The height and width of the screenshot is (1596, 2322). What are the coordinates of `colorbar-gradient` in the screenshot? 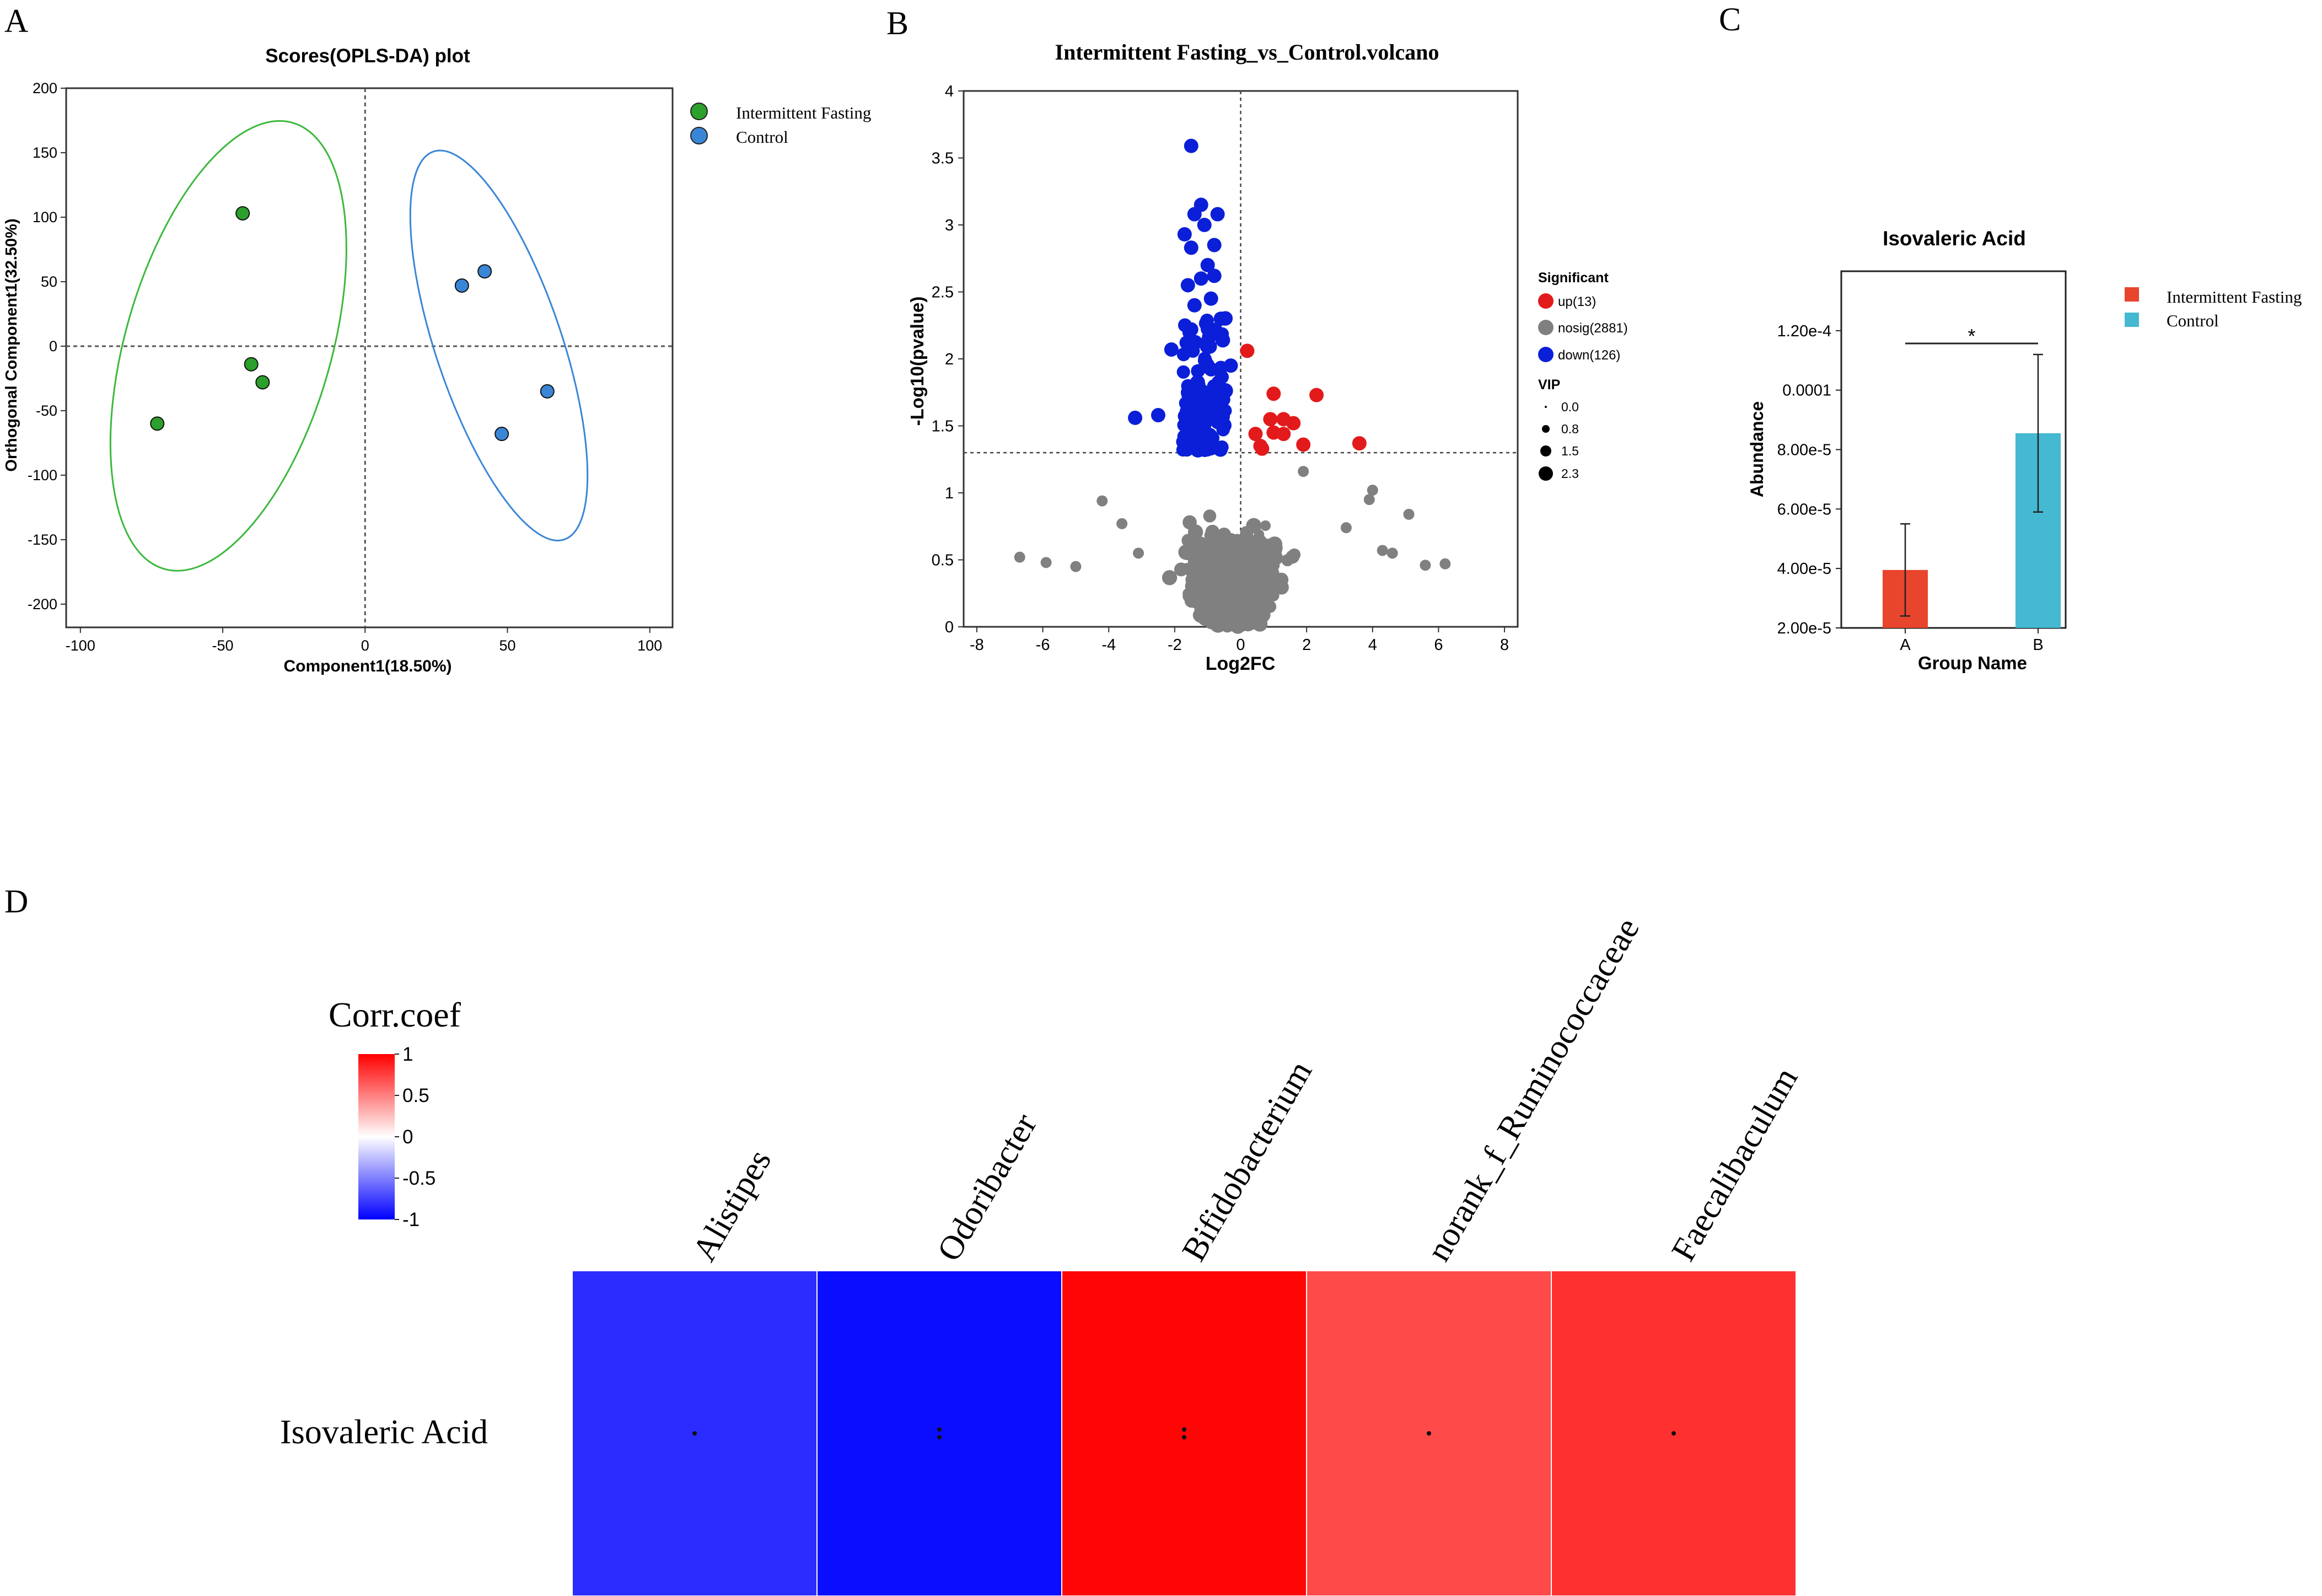 It's located at (377, 1136).